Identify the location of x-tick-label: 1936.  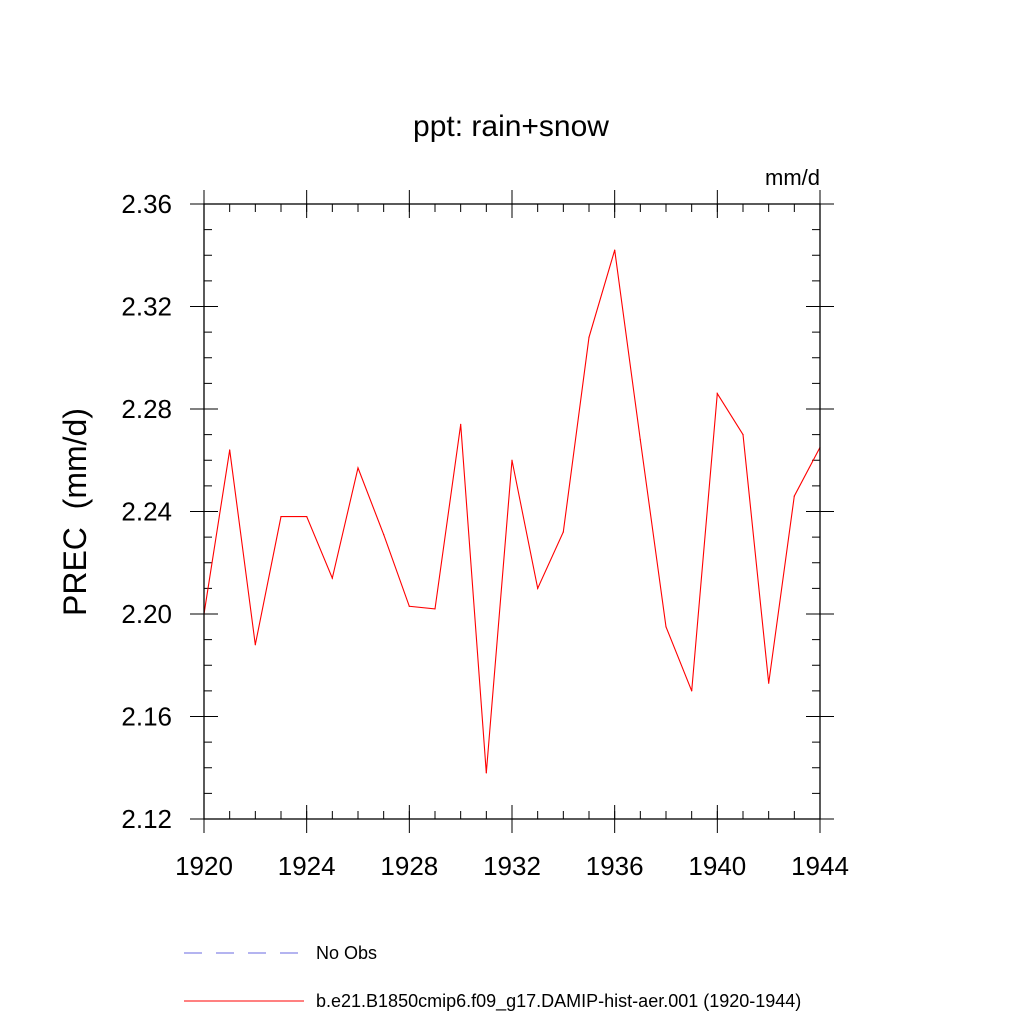
(615, 866).